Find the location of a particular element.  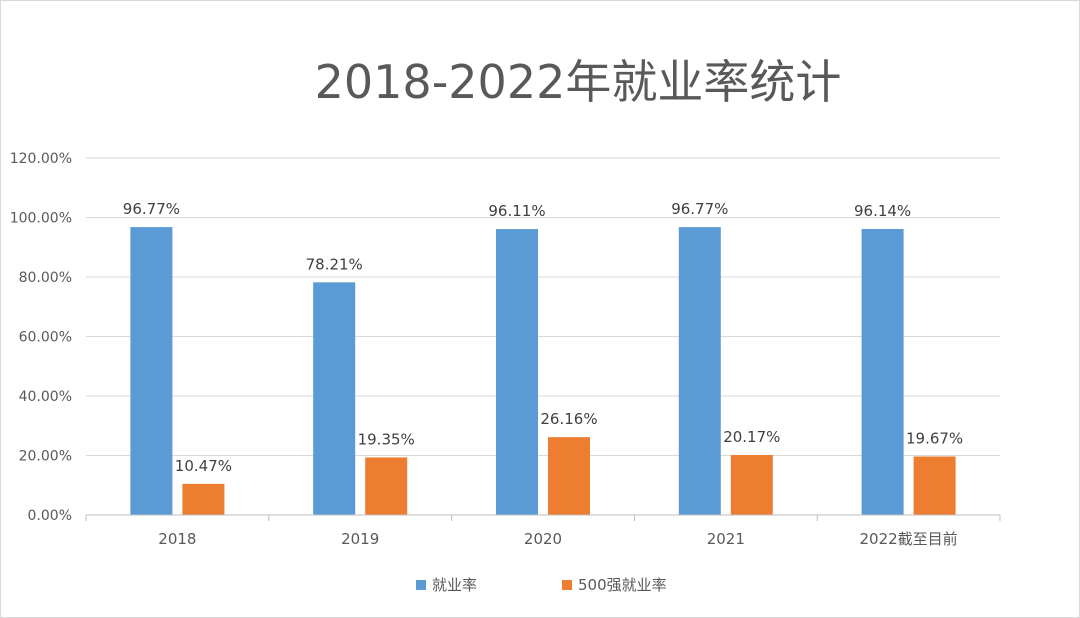

y-tick-label: 40.00% is located at coordinates (45, 397).